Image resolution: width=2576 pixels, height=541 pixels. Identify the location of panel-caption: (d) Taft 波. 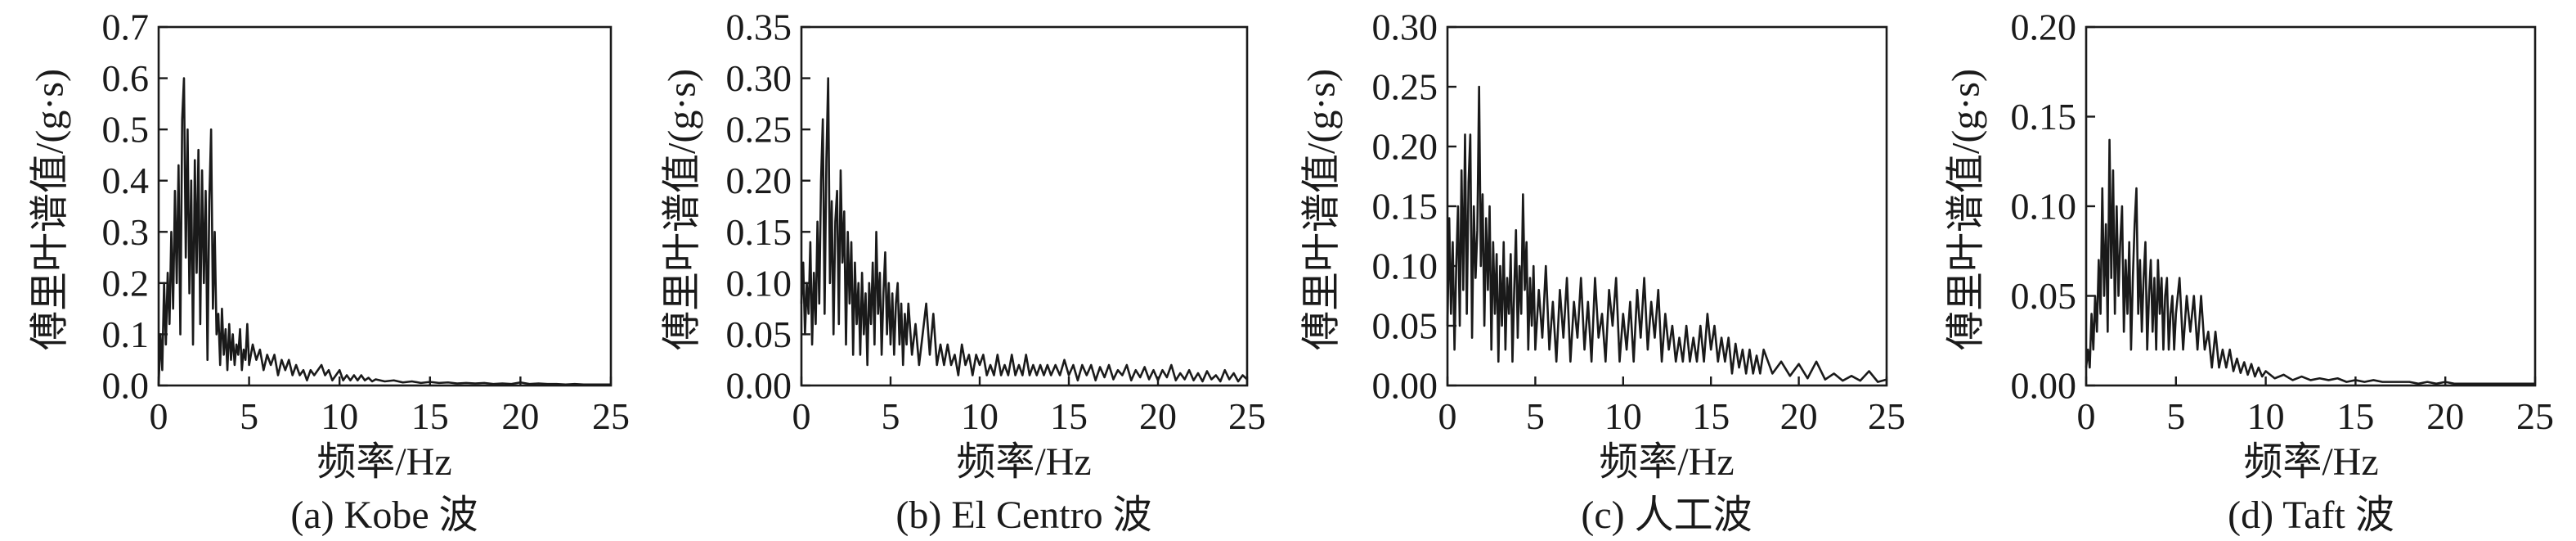
(2311, 515).